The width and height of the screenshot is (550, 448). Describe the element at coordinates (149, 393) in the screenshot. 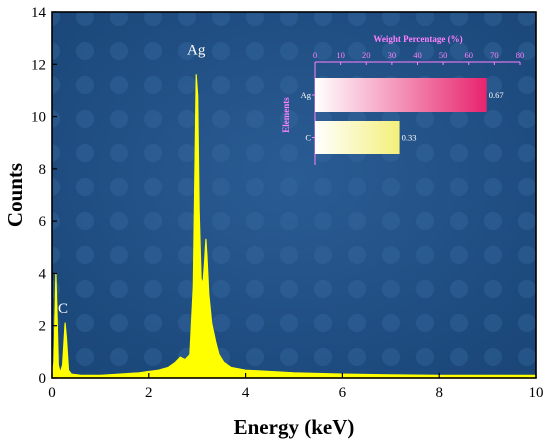

I see `x-tick-label: 2` at that location.